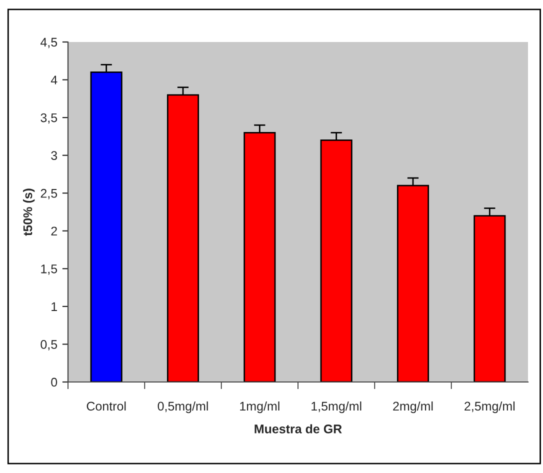 The image size is (543, 473). I want to click on y-tick-label: 2,5, so click(49, 194).